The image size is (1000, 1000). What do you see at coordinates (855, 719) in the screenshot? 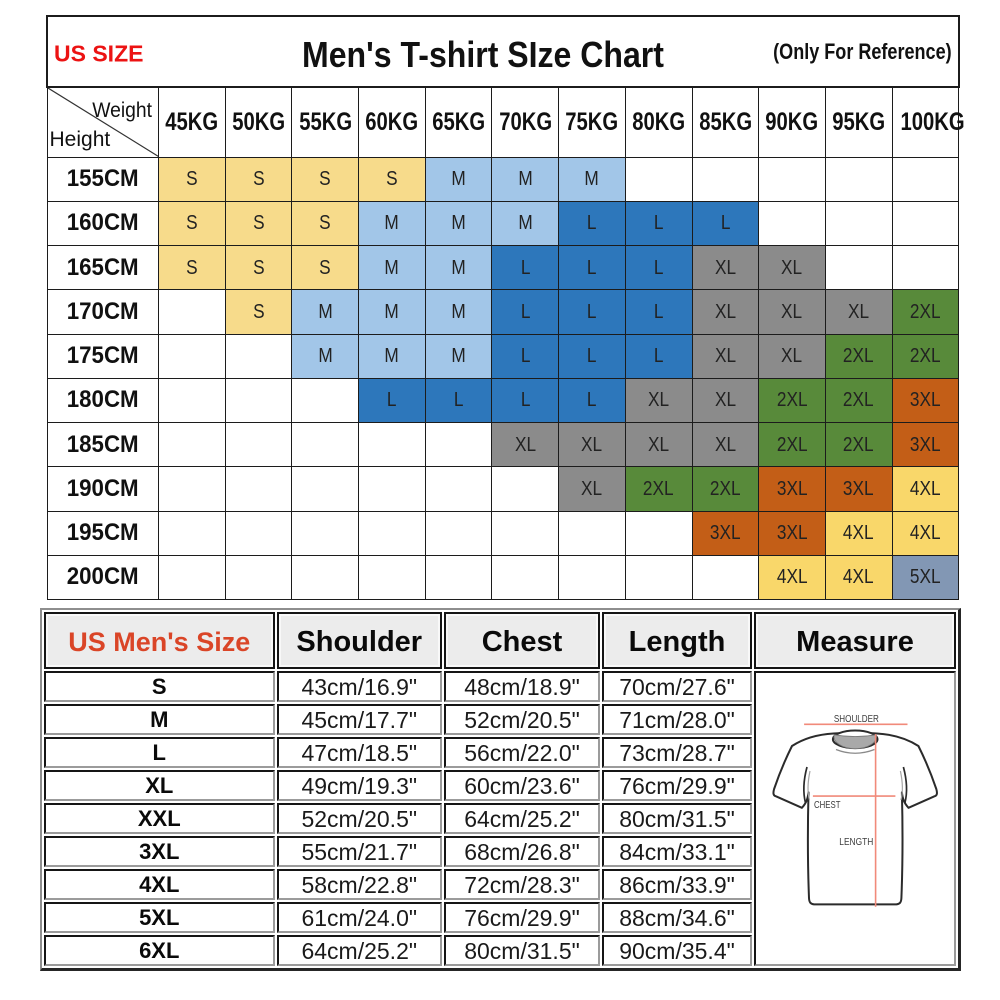
I see `svg-text: SHOULDER` at bounding box center [855, 719].